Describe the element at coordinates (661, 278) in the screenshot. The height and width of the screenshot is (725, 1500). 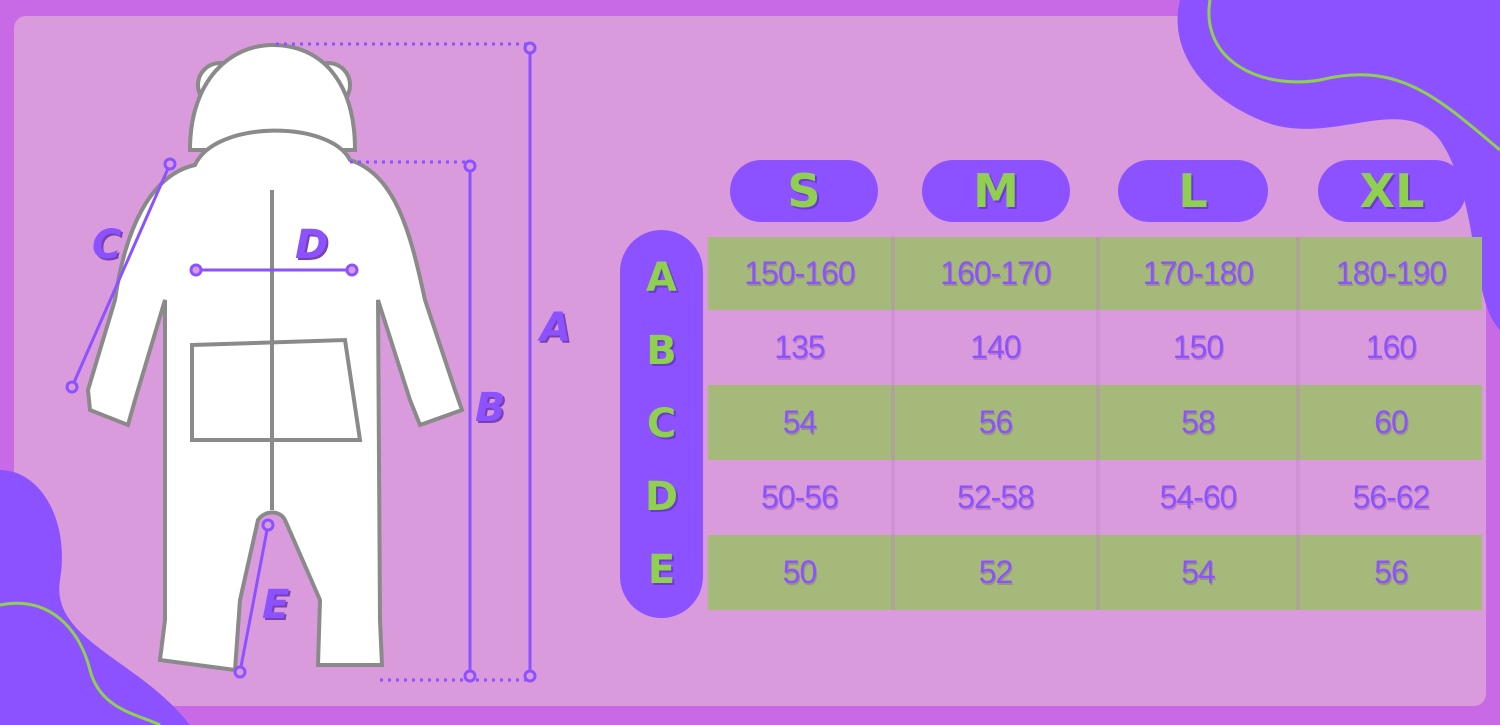
I see `row-label-a: A` at that location.